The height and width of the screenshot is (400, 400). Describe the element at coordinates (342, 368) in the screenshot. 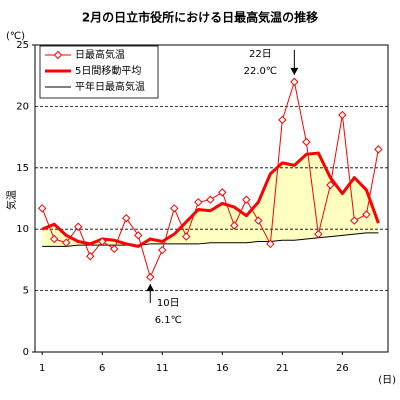

I see `x-tick-label: 26` at that location.